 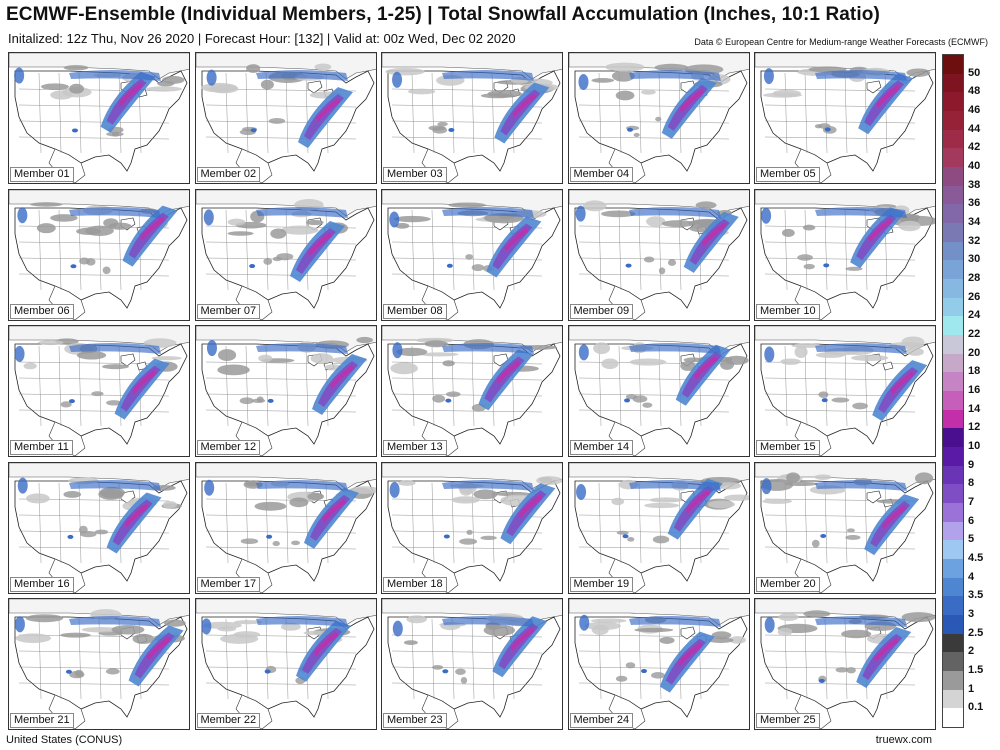 I want to click on member-label: Member 10, so click(x=788, y=311).